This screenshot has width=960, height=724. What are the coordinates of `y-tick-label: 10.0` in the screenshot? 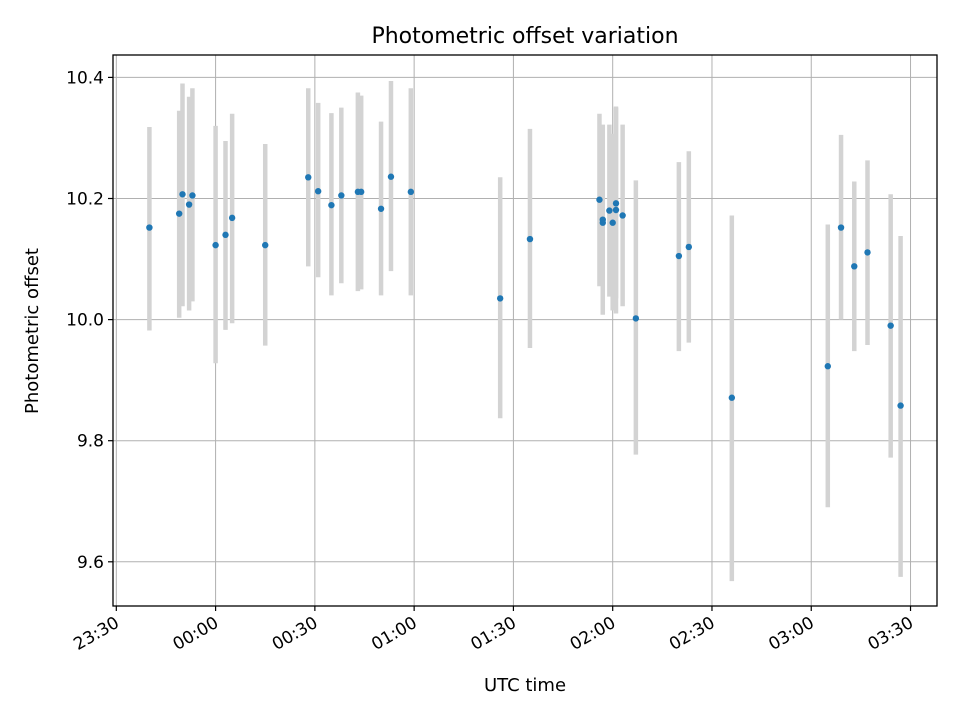 It's located at (85, 321).